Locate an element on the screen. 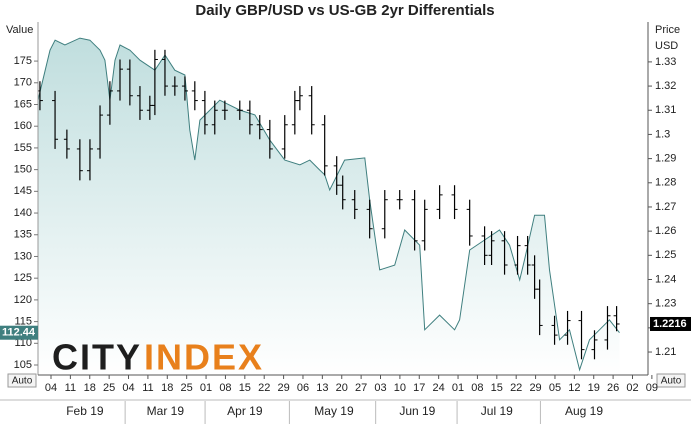 Image resolution: width=691 pixels, height=424 pixels. x-tick-label: 05 is located at coordinates (555, 388).